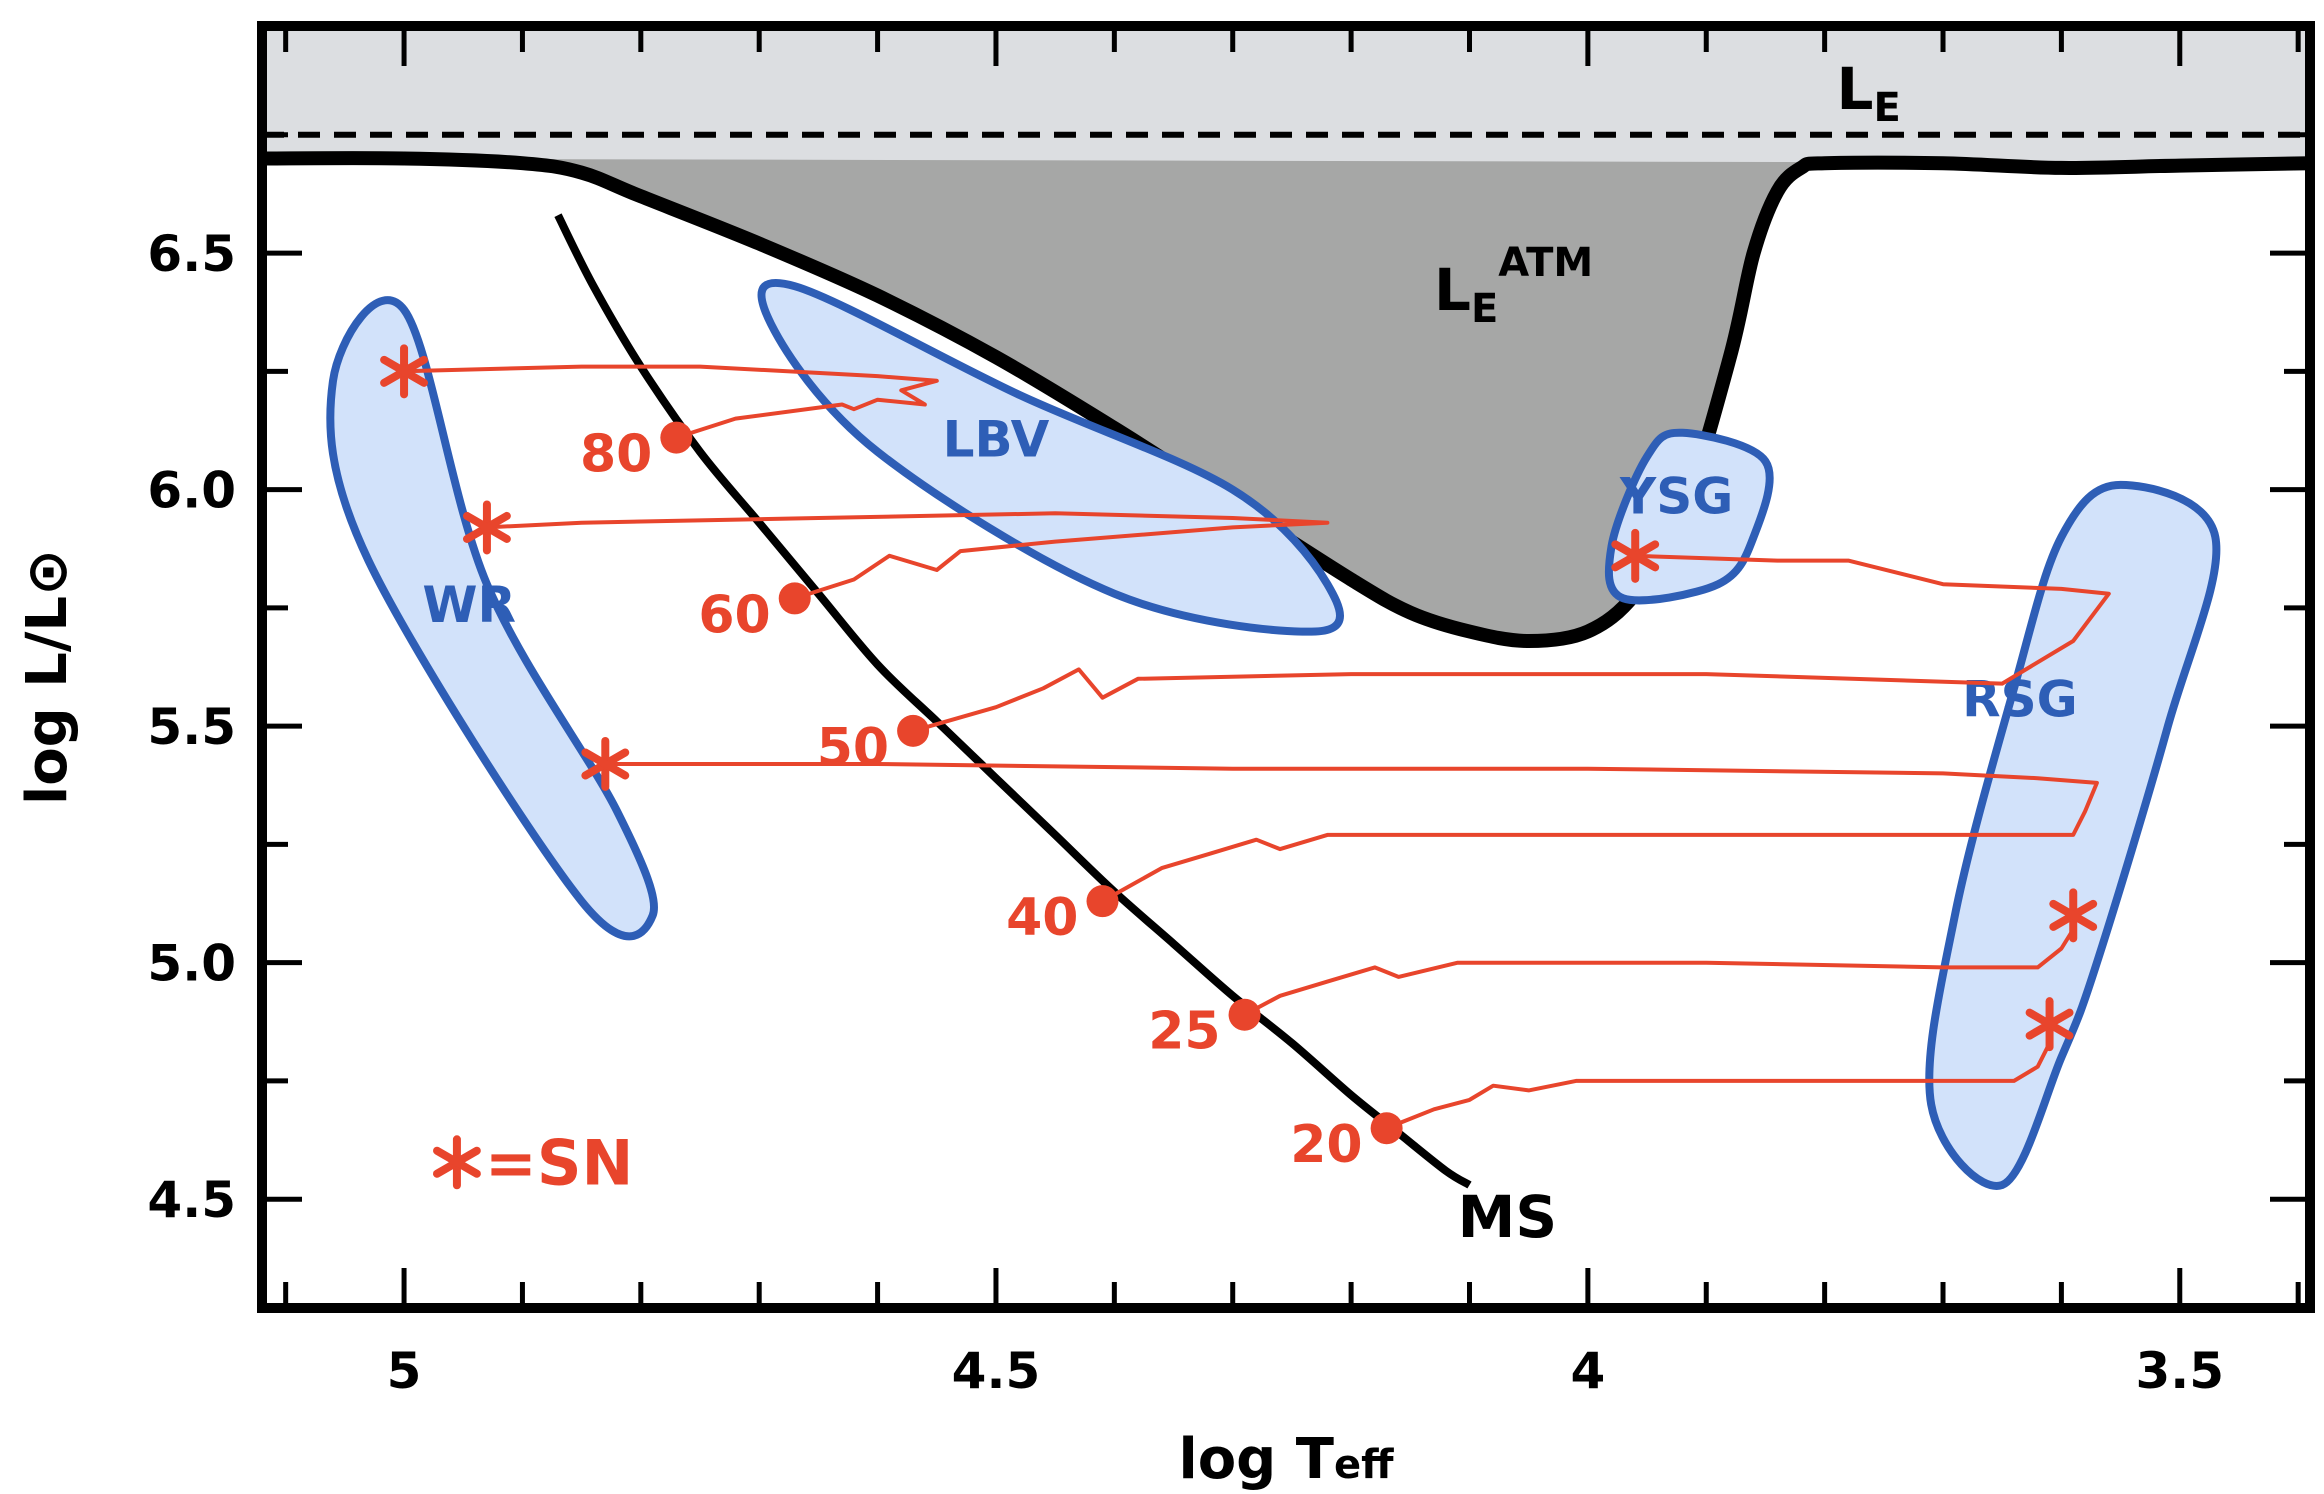  What do you see at coordinates (1326, 1145) in the screenshot?
I see `mass-label-20: 20` at bounding box center [1326, 1145].